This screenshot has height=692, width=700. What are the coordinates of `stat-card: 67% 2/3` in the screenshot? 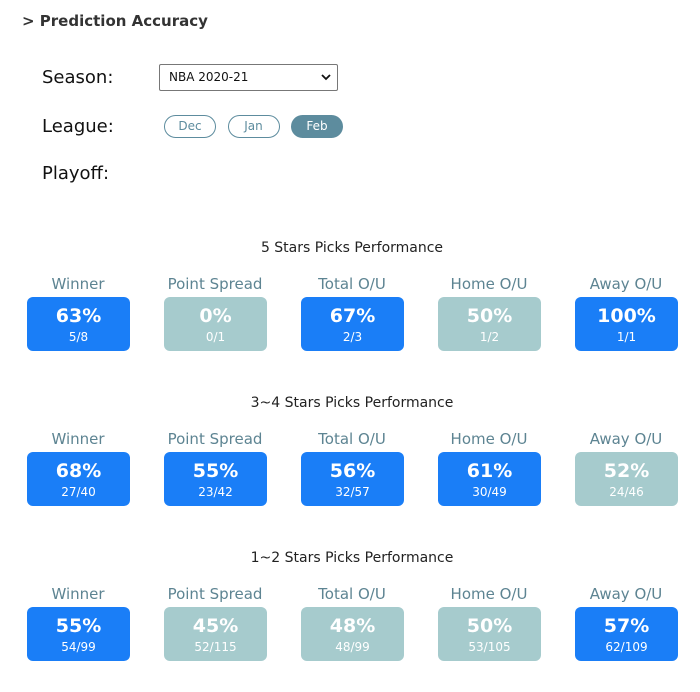 It's located at (352, 324).